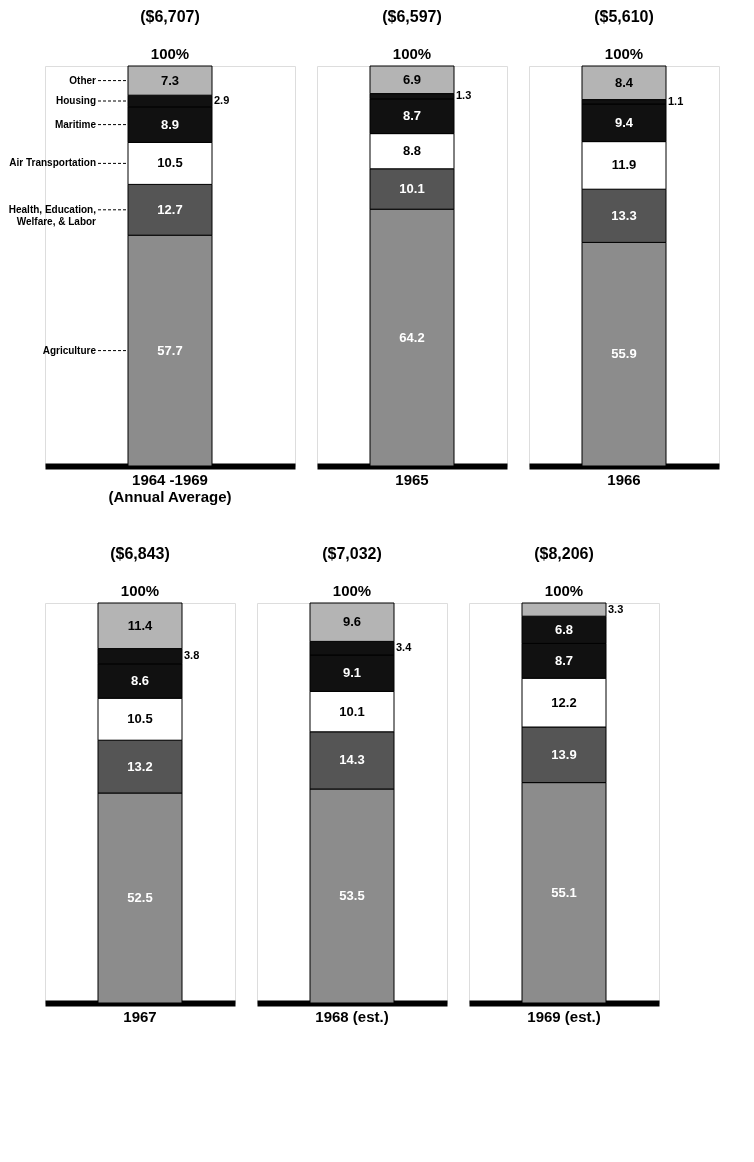  What do you see at coordinates (222, 100) in the screenshot?
I see `data-label: 2.9` at bounding box center [222, 100].